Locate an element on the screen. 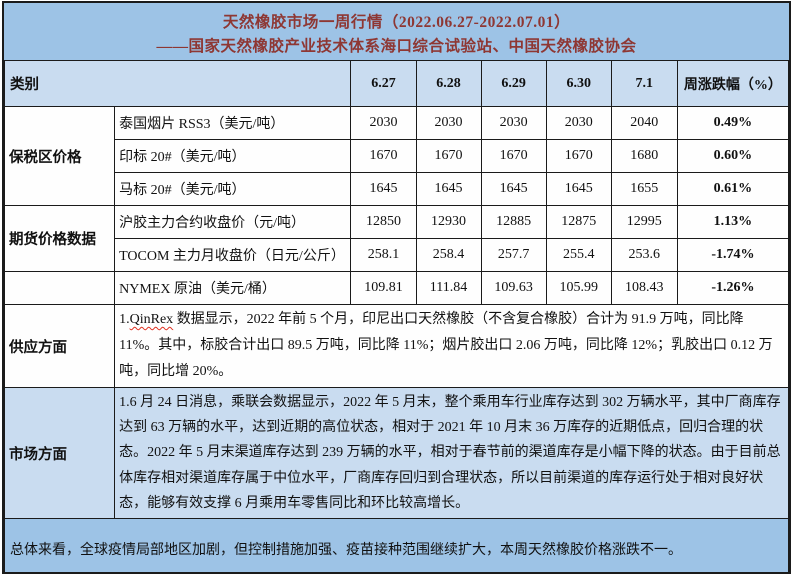 The width and height of the screenshot is (791, 580). market-section-label: 市场方面 is located at coordinates (60, 453).